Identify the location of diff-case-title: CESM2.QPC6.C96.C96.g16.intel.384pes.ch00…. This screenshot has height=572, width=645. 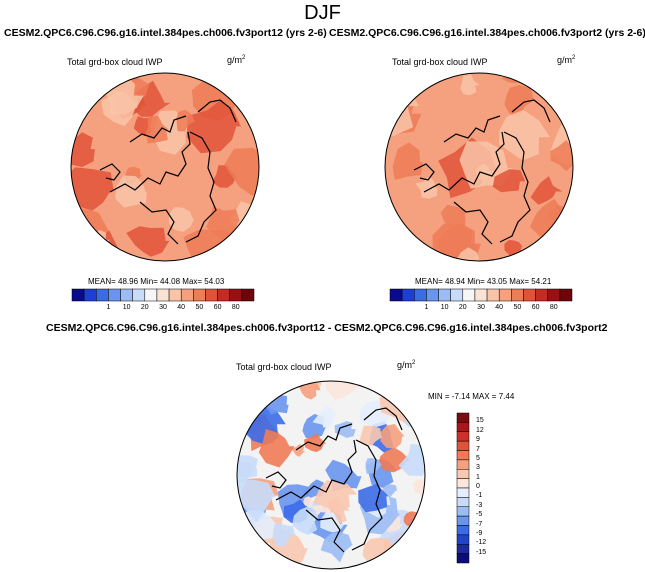
(327, 328).